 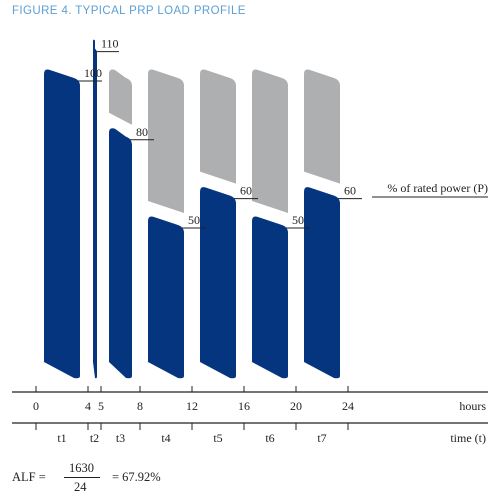 I want to click on bar-value-label: 100, so click(x=93, y=73).